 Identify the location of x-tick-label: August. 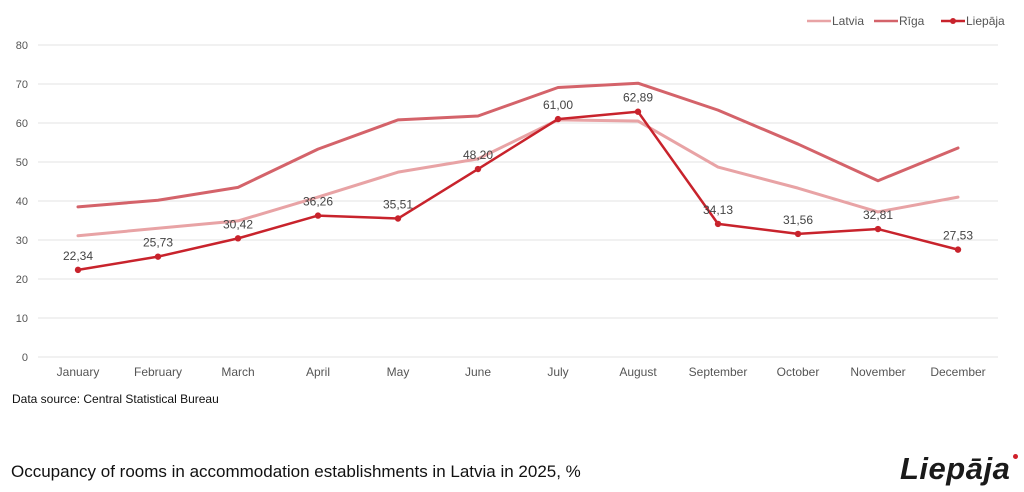
(638, 372).